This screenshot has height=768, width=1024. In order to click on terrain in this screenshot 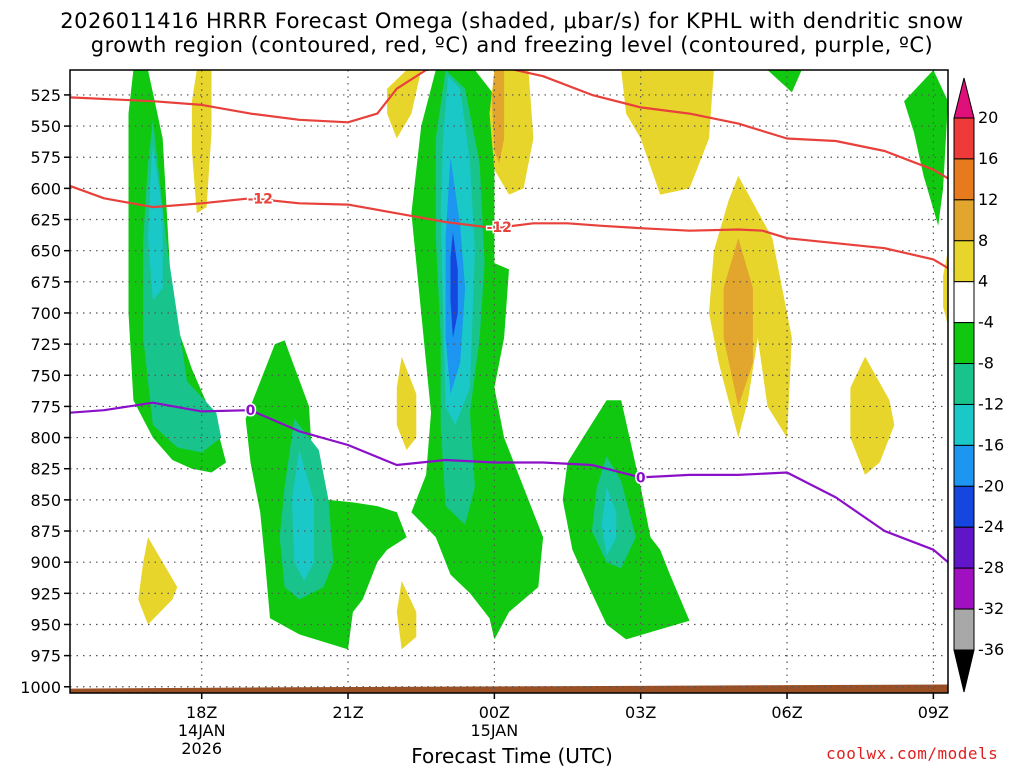, I will do `click(509, 688)`.